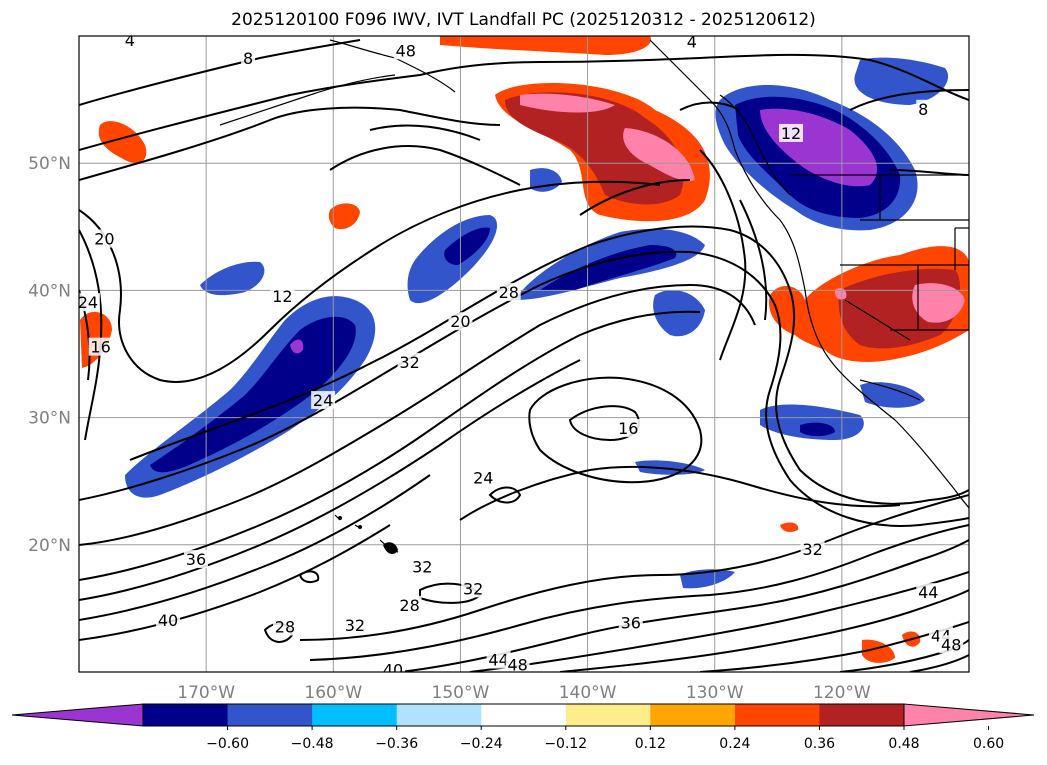  I want to click on lat-tick-label: 30°N, so click(49, 419).